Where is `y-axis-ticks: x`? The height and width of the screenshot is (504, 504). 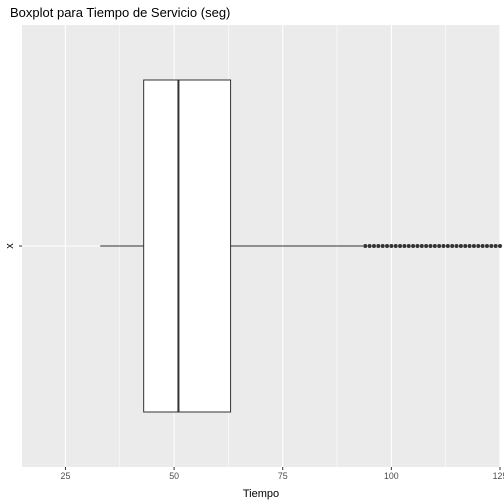
y-axis-ticks: x is located at coordinates (13, 246).